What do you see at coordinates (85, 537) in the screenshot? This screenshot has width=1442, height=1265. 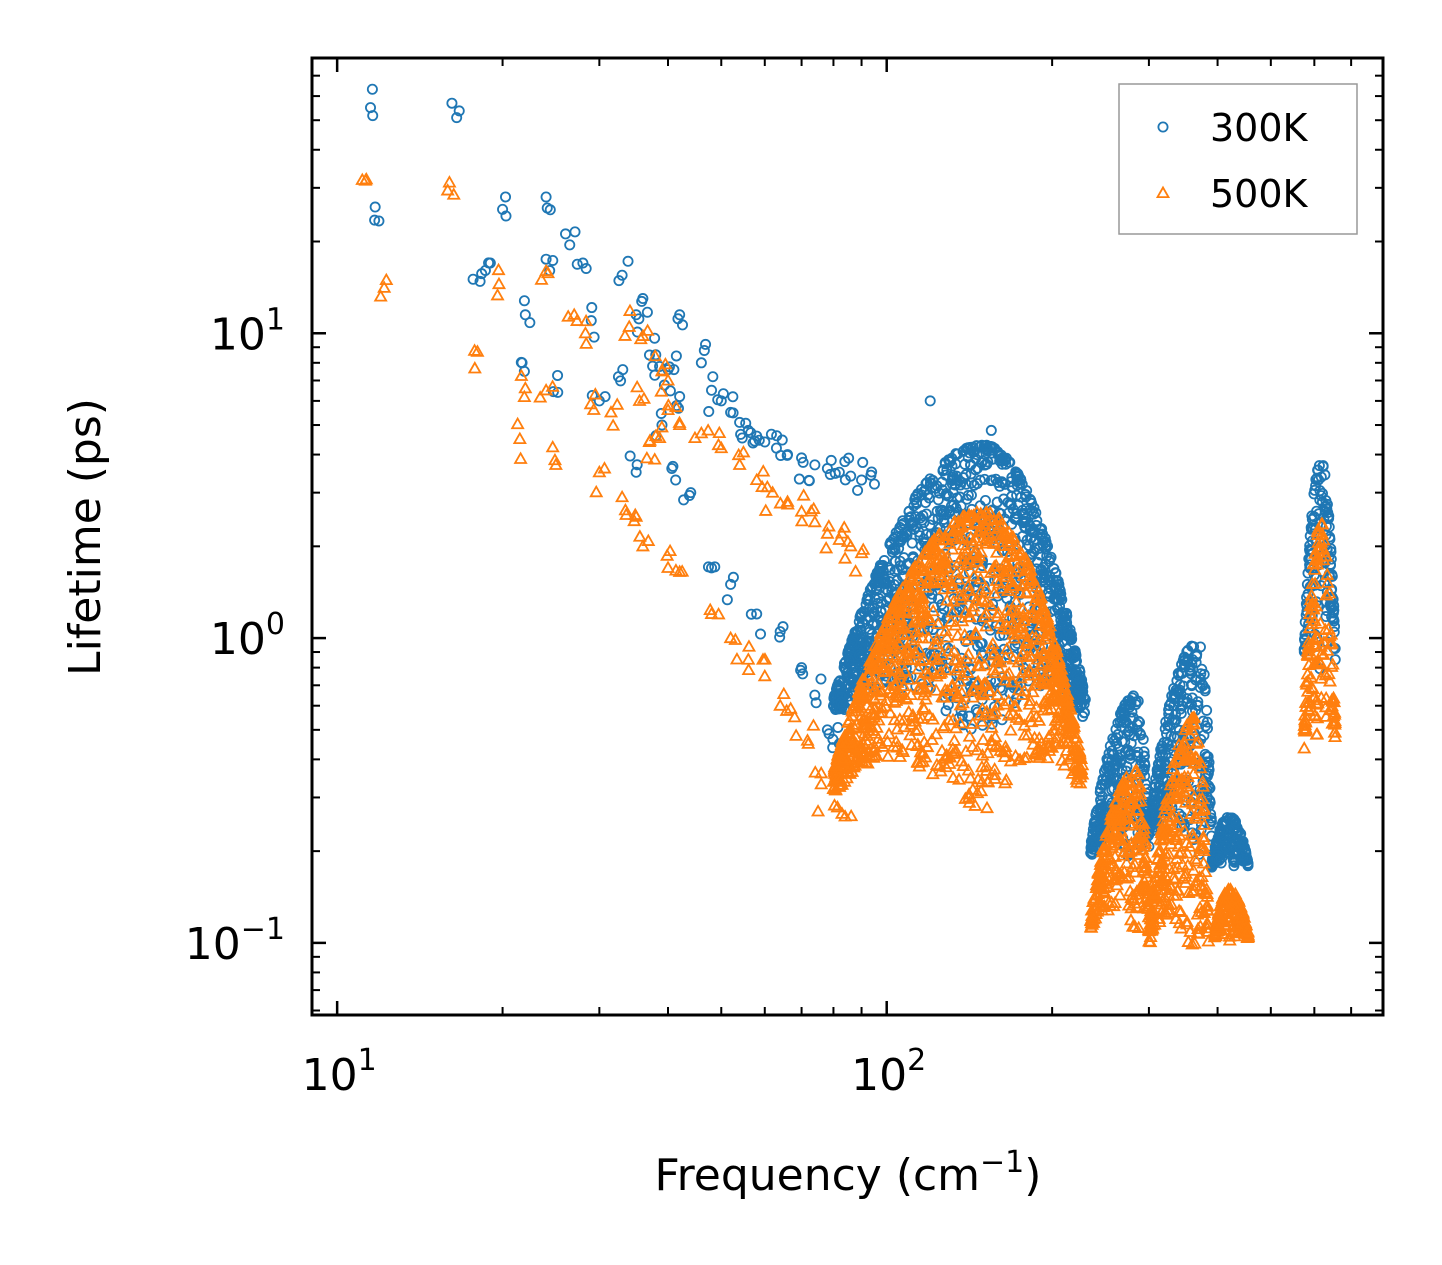 I see `y-axis-label: Lifetime (ps)` at bounding box center [85, 537].